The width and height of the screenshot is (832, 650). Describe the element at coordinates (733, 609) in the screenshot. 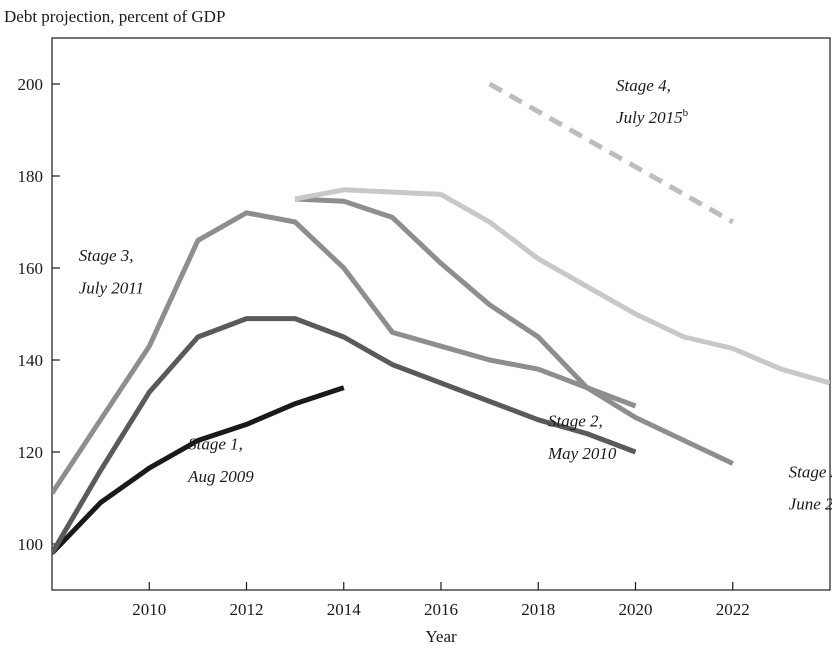

I see `x-tick-label: 2022` at that location.